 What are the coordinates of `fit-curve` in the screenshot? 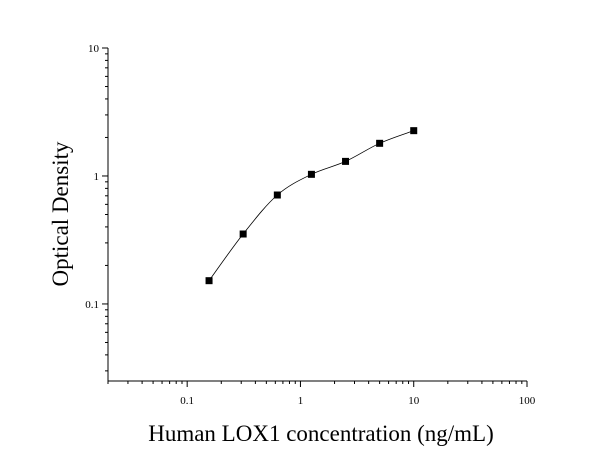 It's located at (311, 205).